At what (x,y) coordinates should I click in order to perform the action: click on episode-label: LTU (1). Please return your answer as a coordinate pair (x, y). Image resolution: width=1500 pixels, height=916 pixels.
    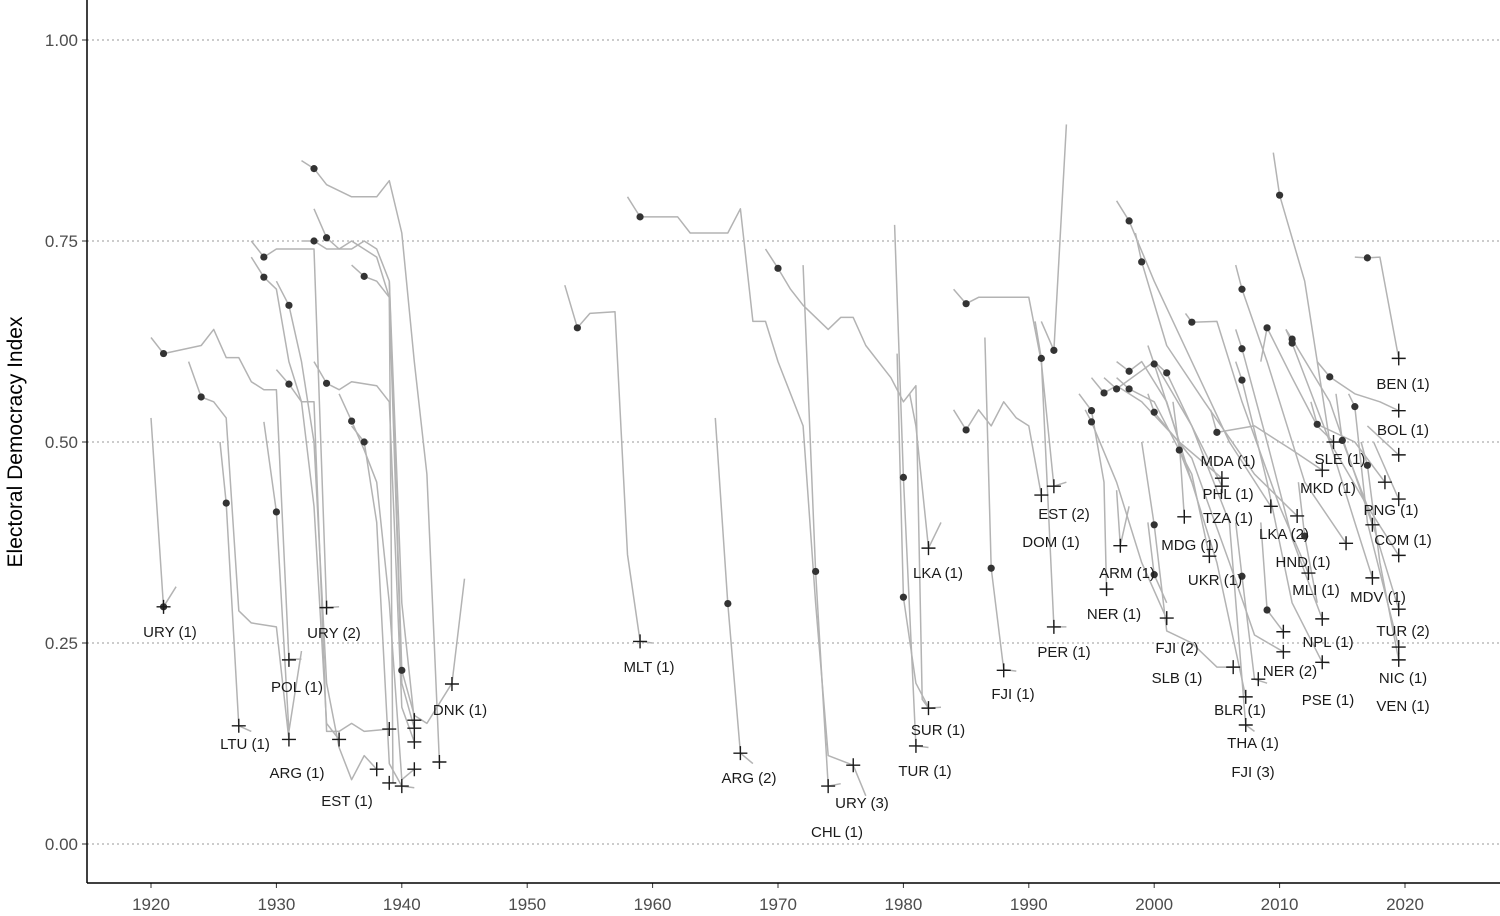
    Looking at the image, I should click on (245, 744).